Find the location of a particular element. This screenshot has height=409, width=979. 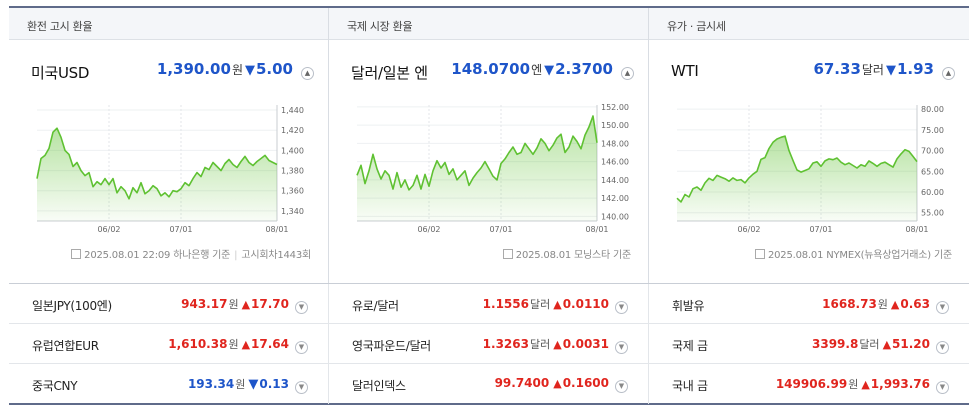

y-tick-label: 148.00 is located at coordinates (615, 143).